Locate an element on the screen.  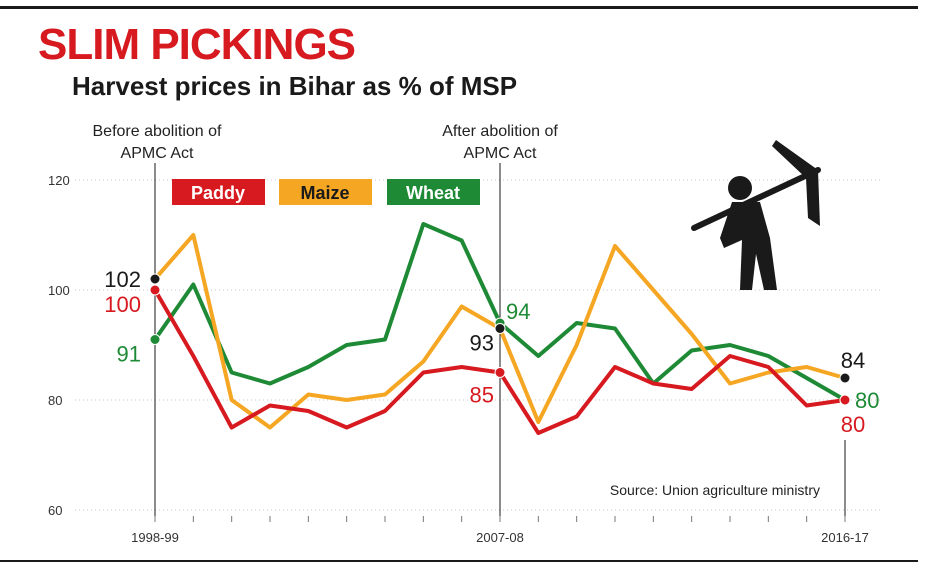
y-tick-label: 80 is located at coordinates (55, 400).